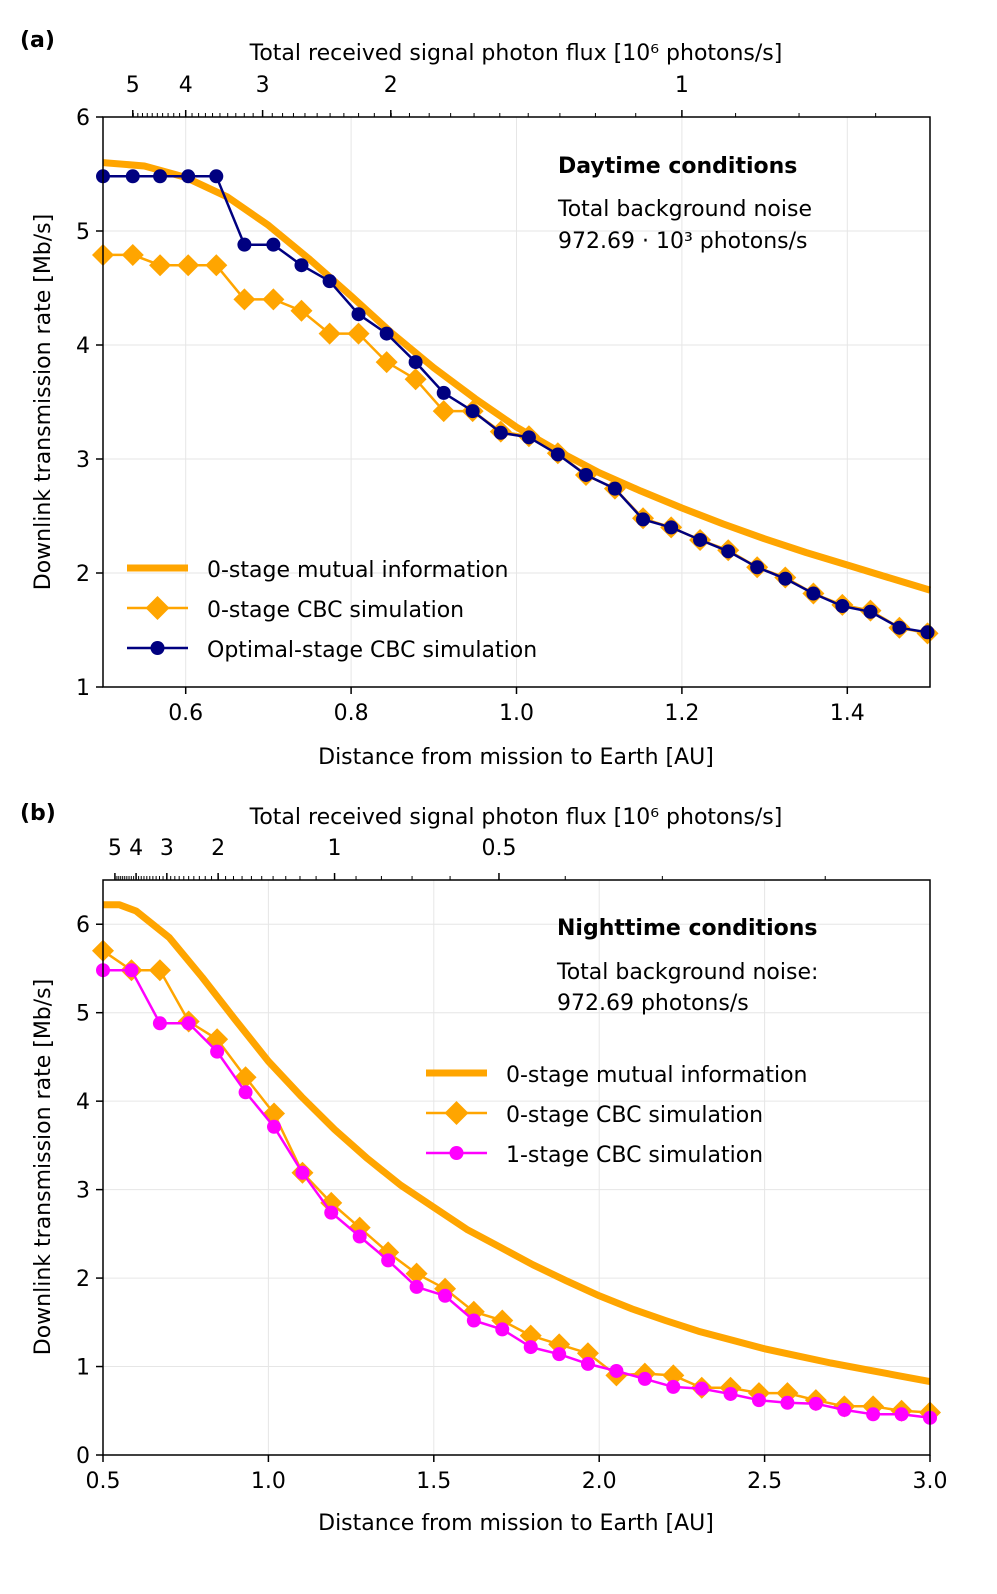 The height and width of the screenshot is (1594, 997). Describe the element at coordinates (684, 209) in the screenshot. I see `panel-a-annotation-line1: Total background noise` at that location.